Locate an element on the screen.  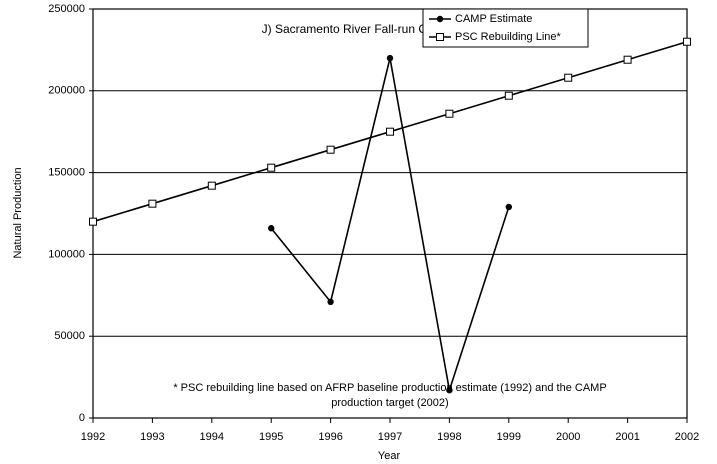
y-axis-label: Natural Production is located at coordinates (18, 212).